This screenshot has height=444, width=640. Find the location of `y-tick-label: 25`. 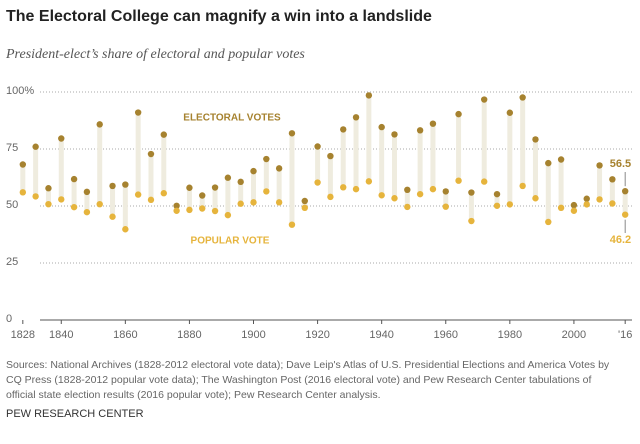

y-tick-label: 25 is located at coordinates (12, 262).